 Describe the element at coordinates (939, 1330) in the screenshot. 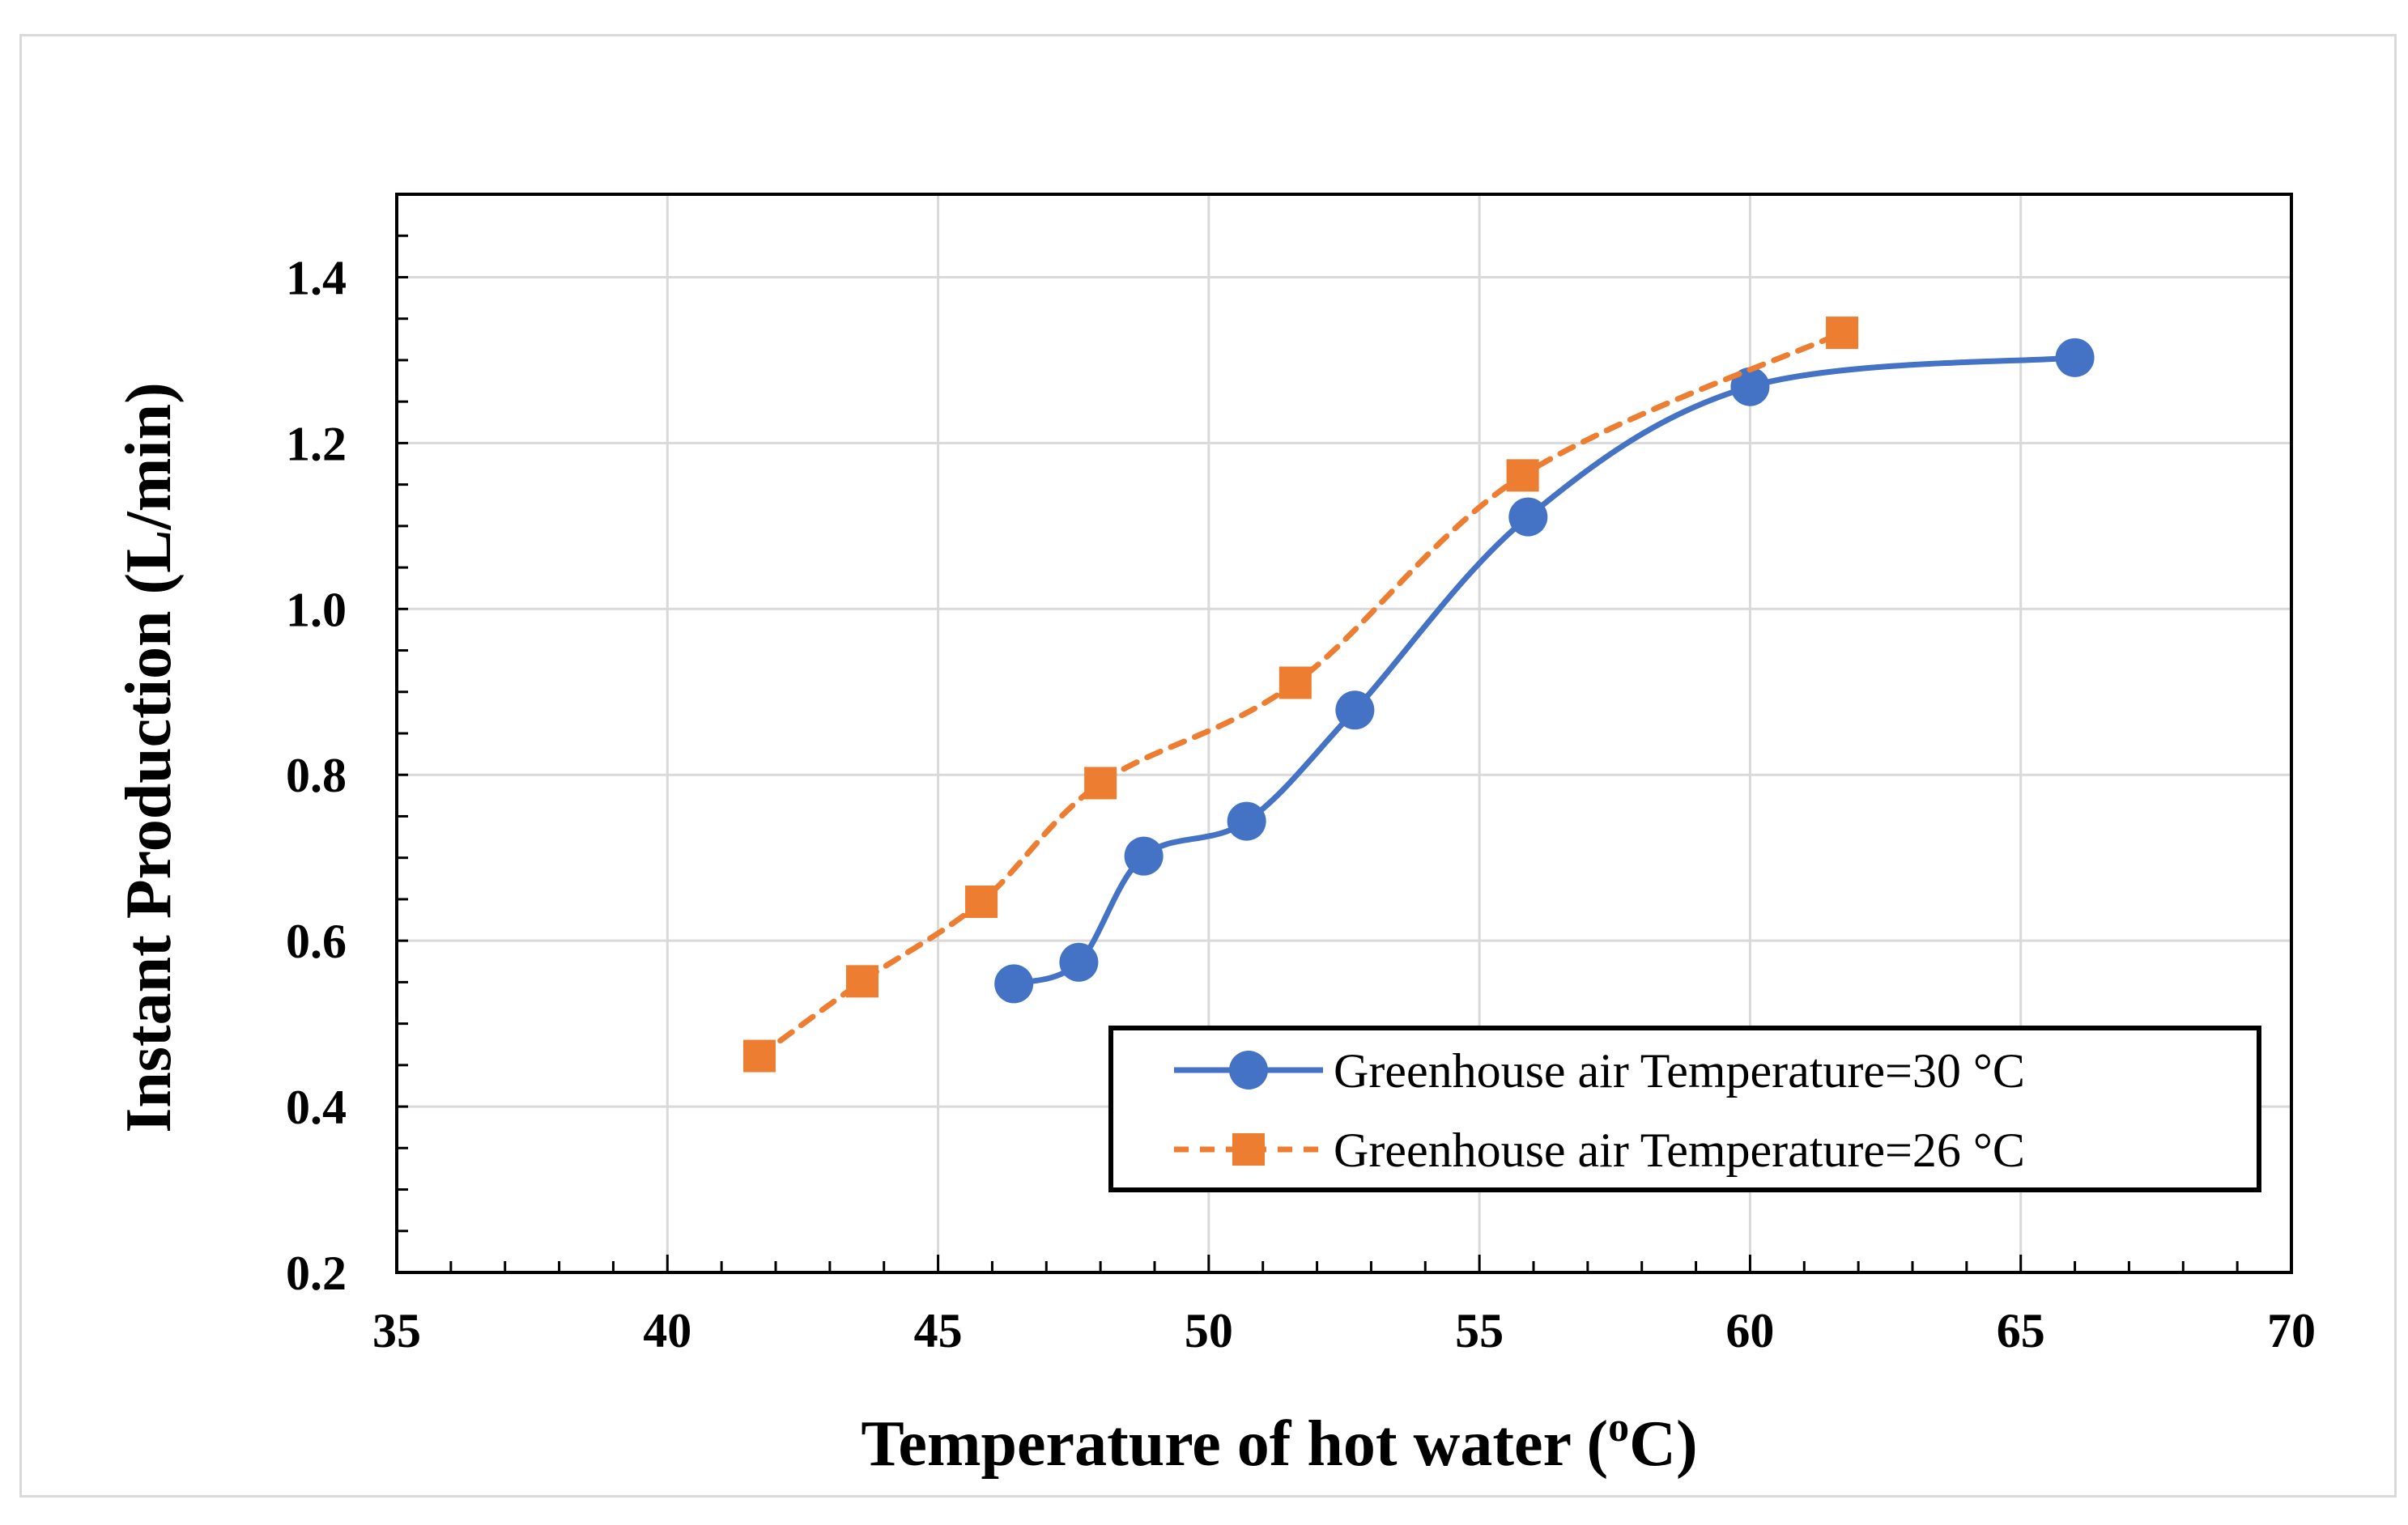

I see `x-tick-label: 45` at that location.